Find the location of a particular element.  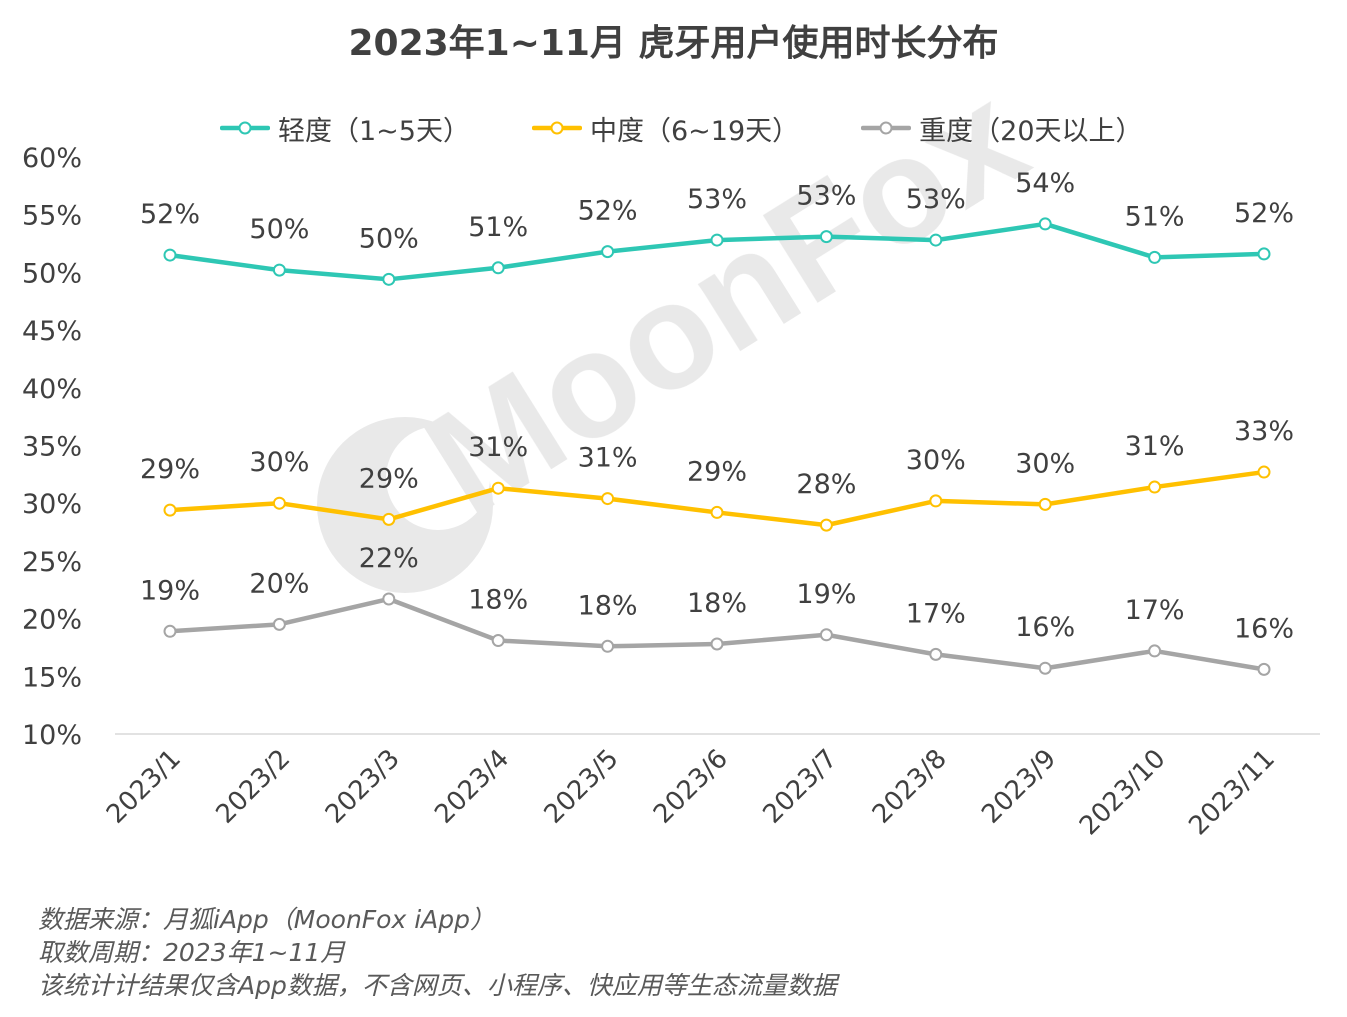

legend-label: 重度（20天以上） is located at coordinates (1031, 131).